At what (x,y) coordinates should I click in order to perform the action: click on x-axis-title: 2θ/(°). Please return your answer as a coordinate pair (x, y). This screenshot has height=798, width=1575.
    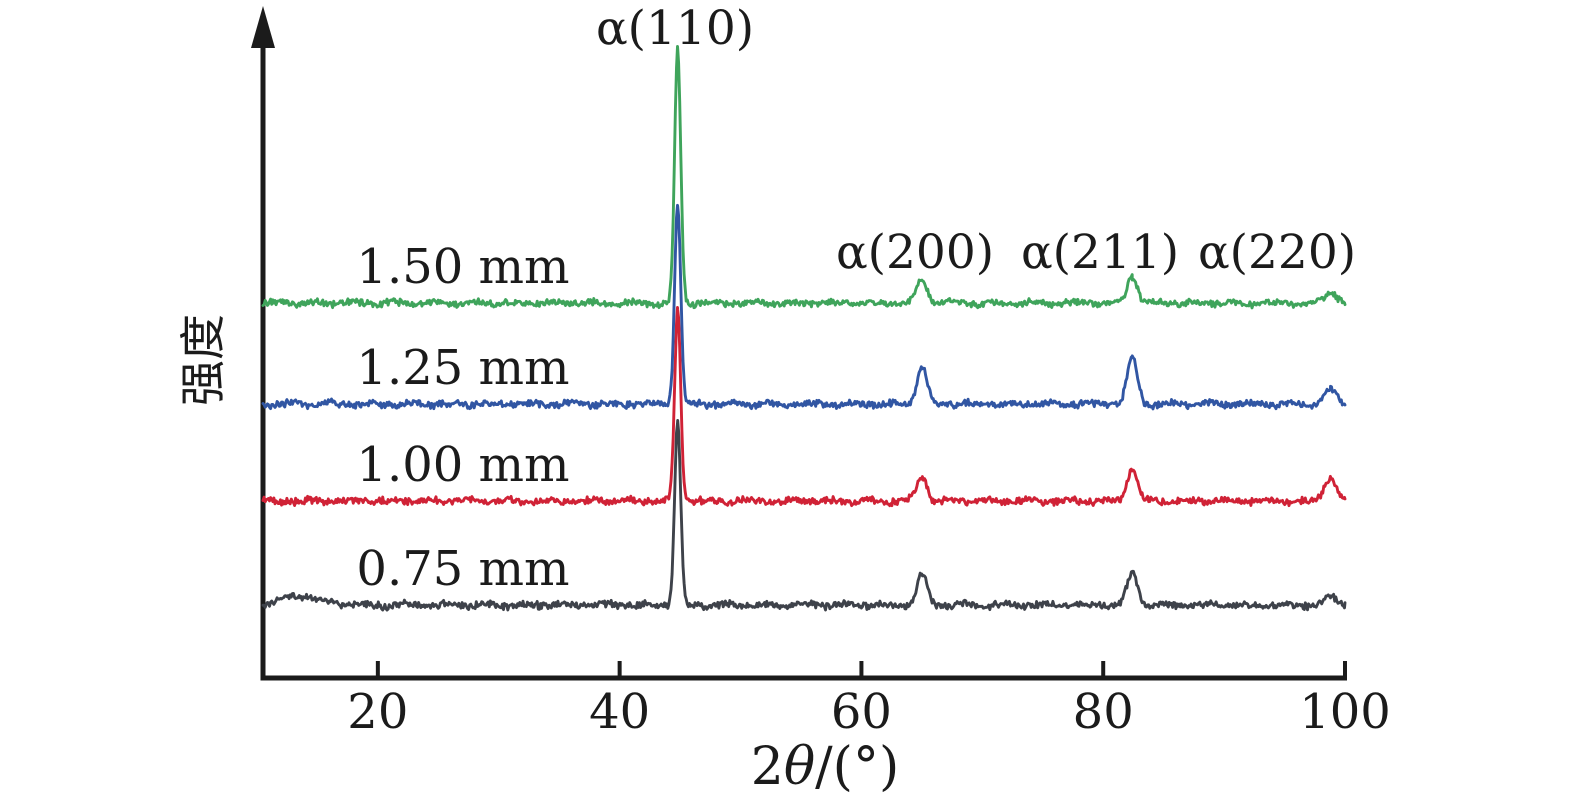
    Looking at the image, I should click on (825, 767).